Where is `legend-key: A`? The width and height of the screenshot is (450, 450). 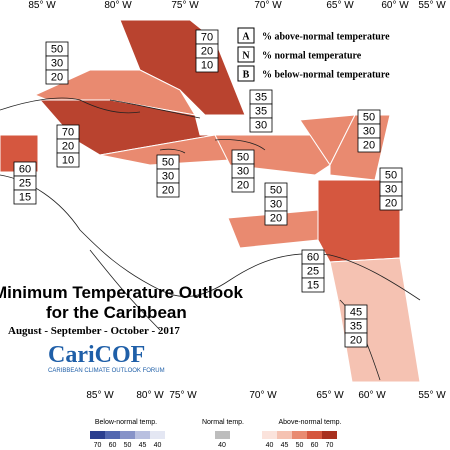
legend-key: A is located at coordinates (246, 37).